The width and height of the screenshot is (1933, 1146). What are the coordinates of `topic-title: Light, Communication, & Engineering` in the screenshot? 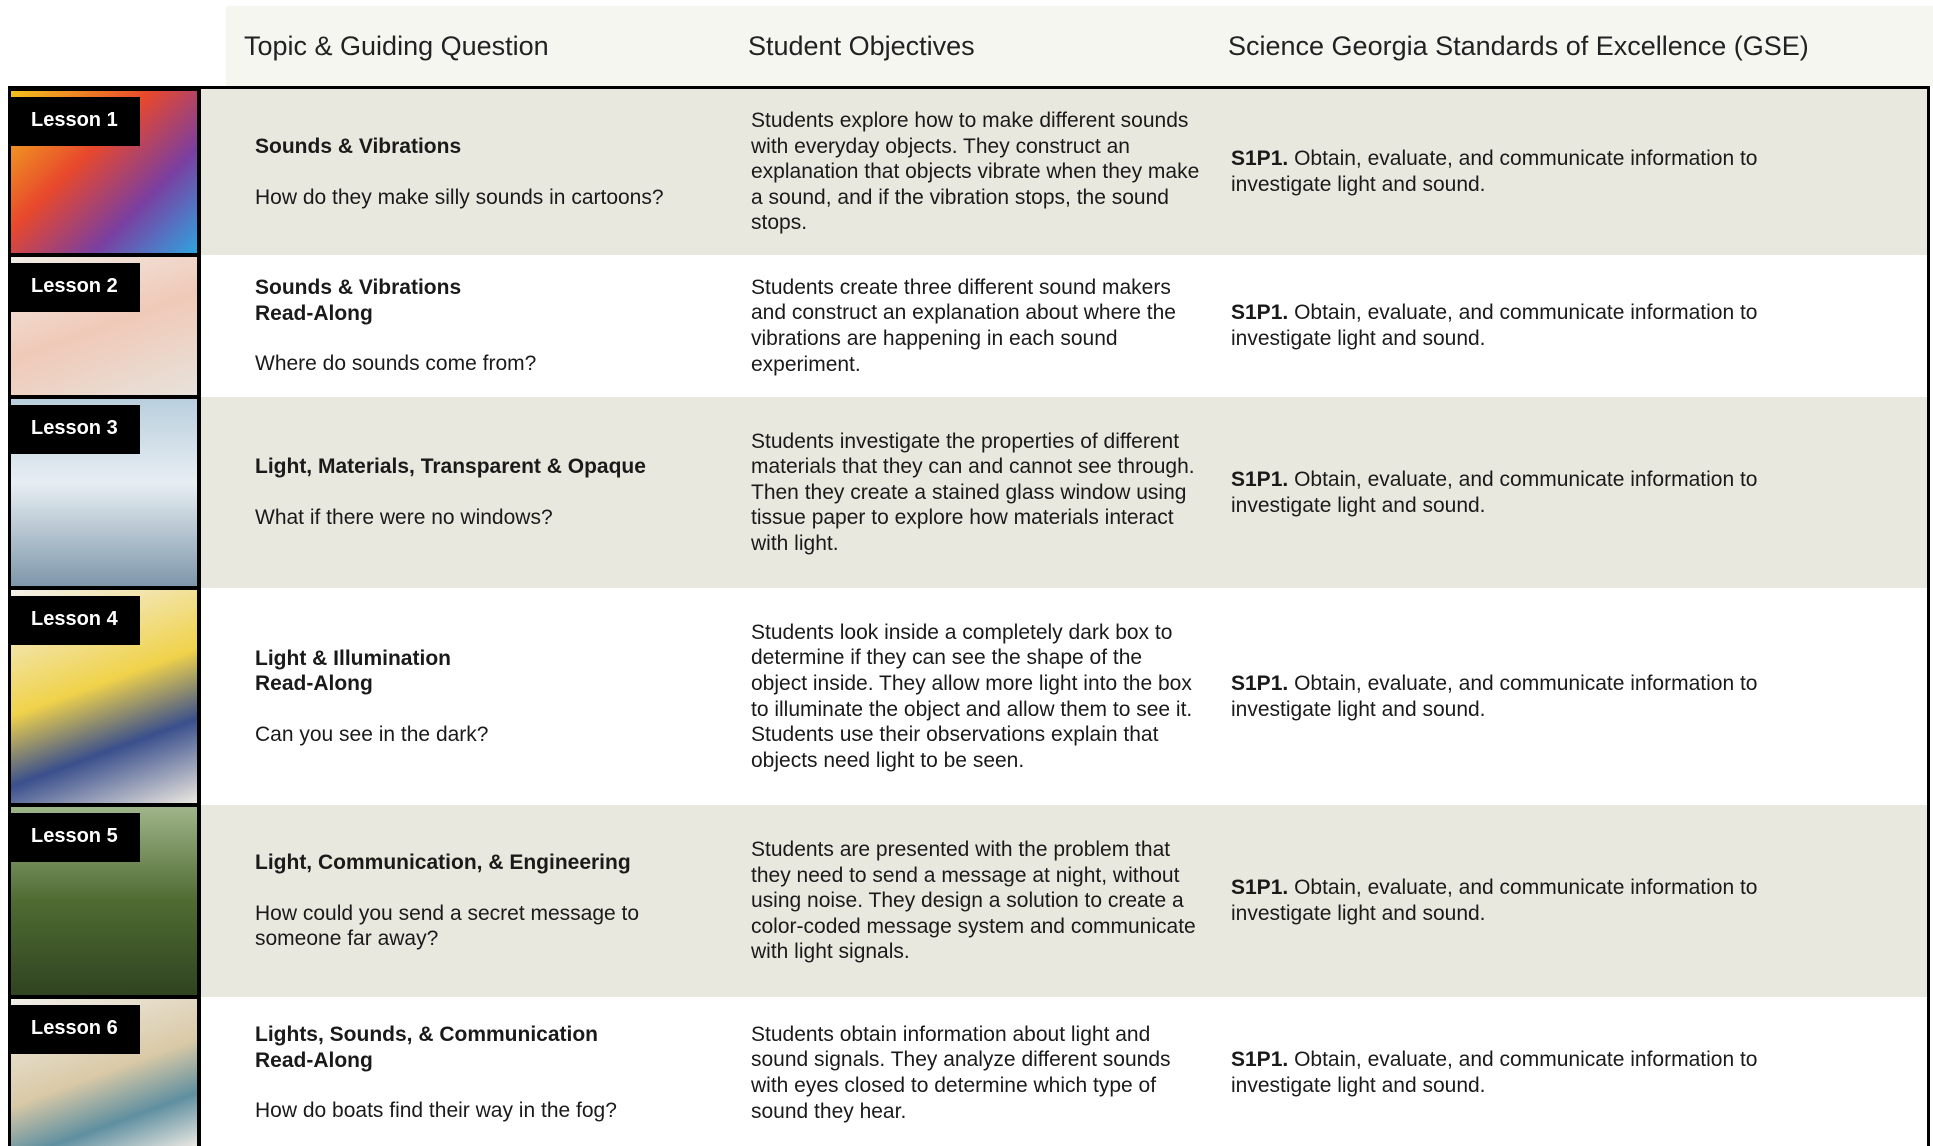 It's located at (443, 863).